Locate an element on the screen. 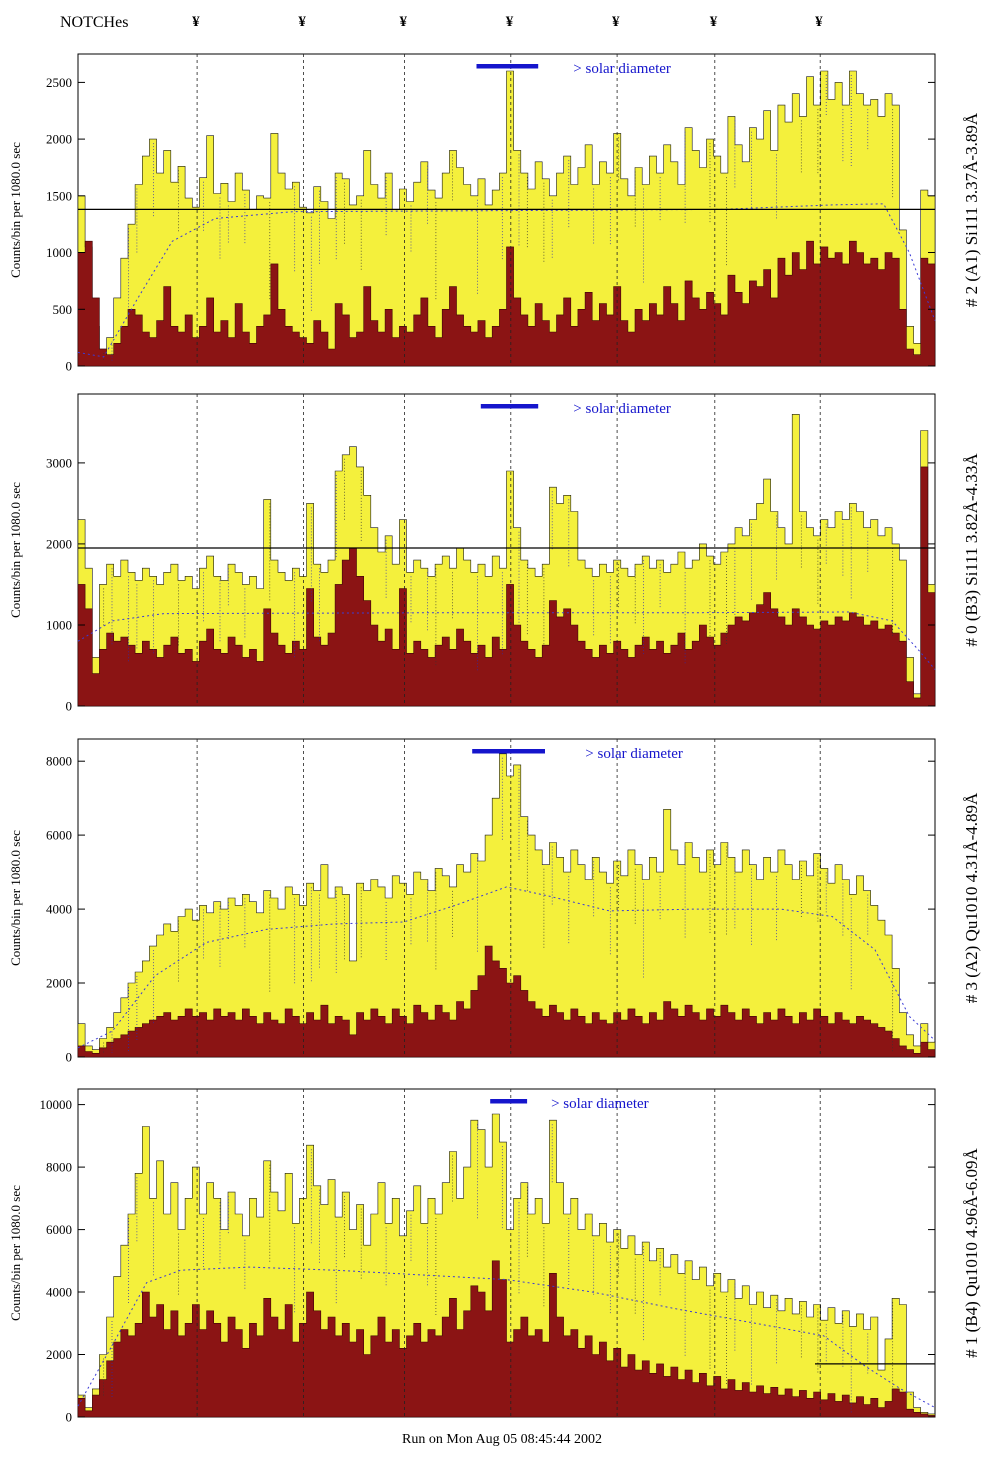  panel-right-label: # 1 (B4) Qu1010 4.96Å-6.09Å is located at coordinates (971, 1253).